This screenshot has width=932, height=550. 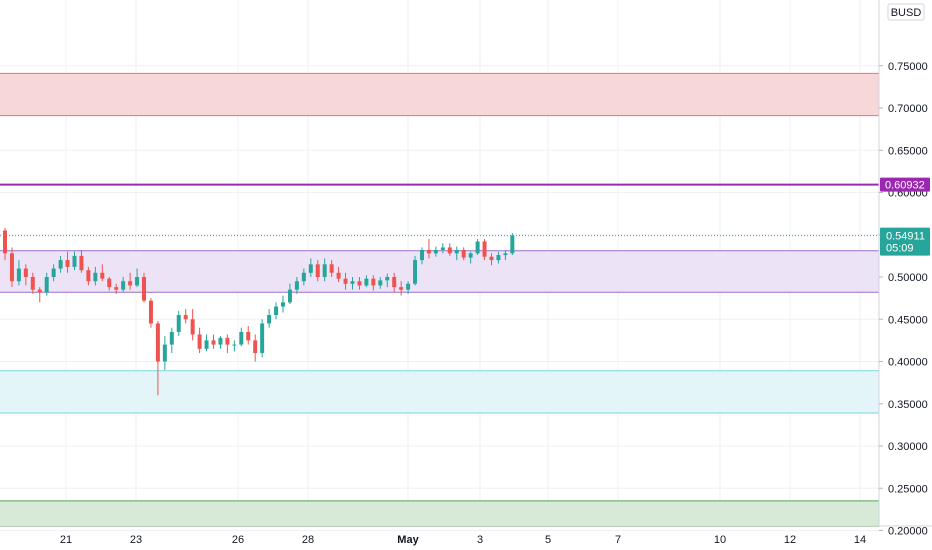 I want to click on y-tick-label: 0.35000, so click(x=908, y=405).